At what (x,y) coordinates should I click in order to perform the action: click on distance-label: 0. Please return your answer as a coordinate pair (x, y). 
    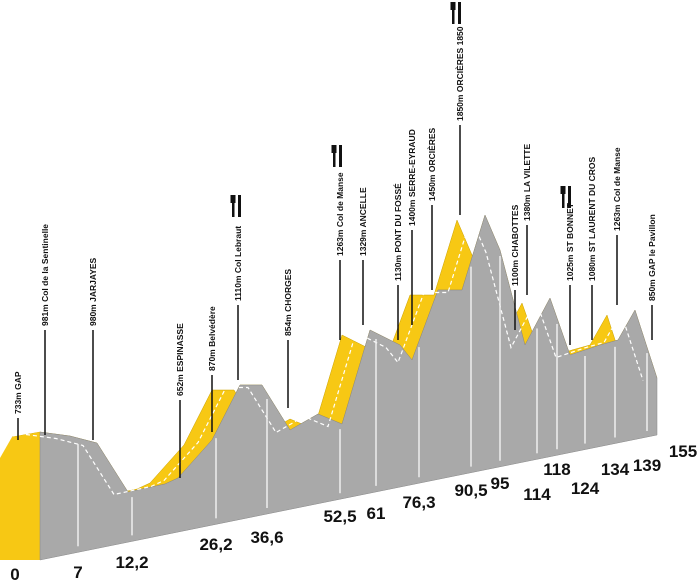
    Looking at the image, I should click on (14, 574).